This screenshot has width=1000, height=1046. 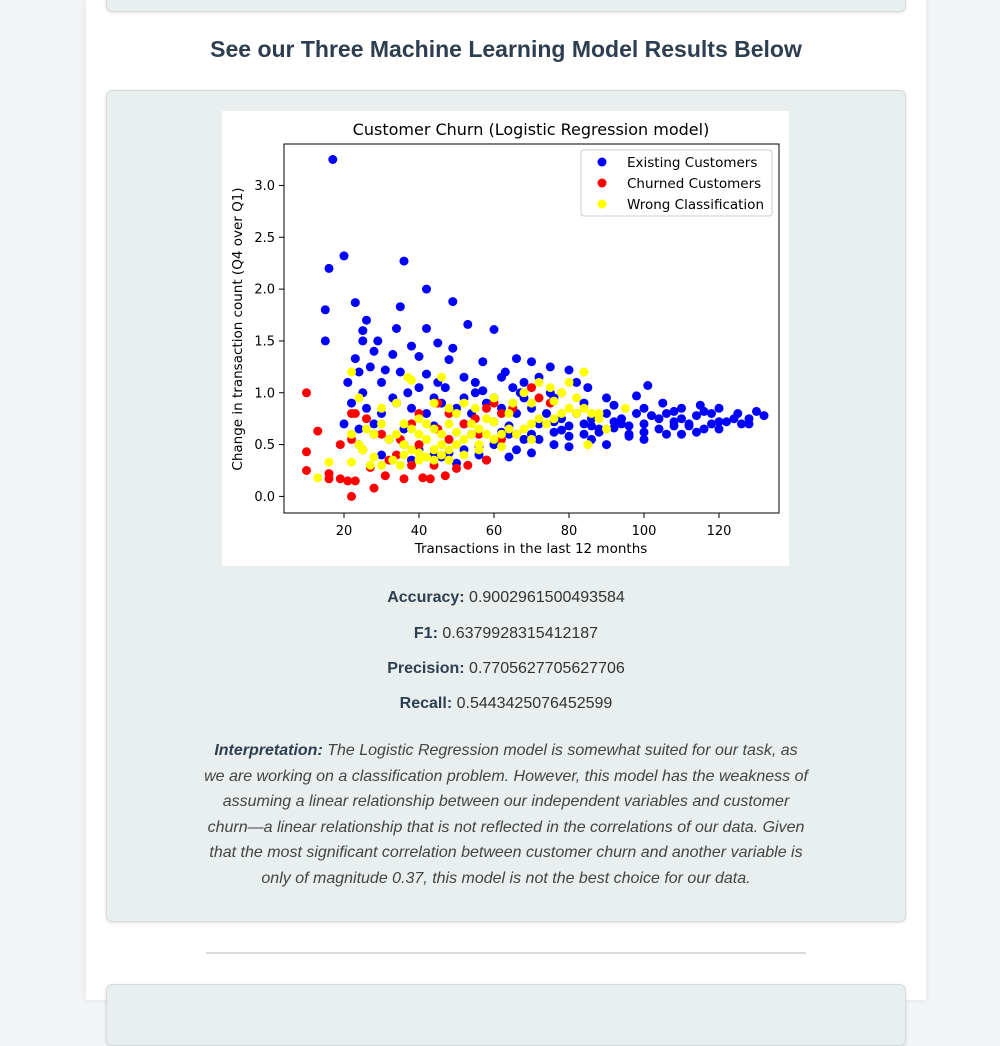 I want to click on metric-precision: Precision: 0.7705627705627706, so click(x=506, y=669).